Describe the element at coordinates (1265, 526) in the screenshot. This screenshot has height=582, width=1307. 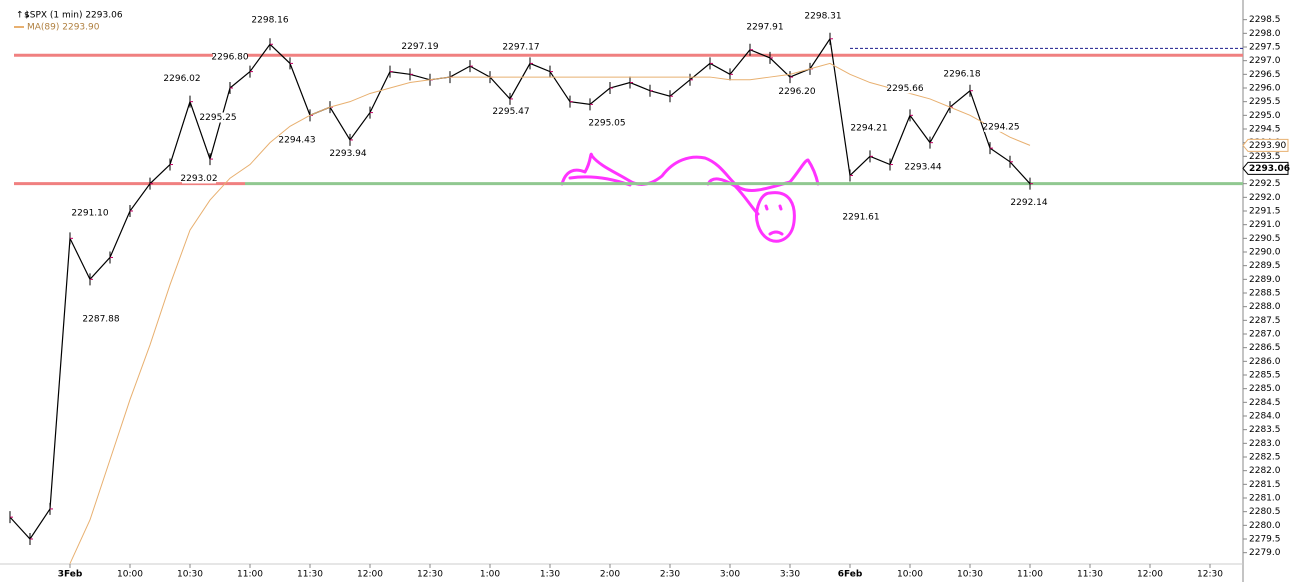
I see `y-tick-label: 2280.0` at that location.